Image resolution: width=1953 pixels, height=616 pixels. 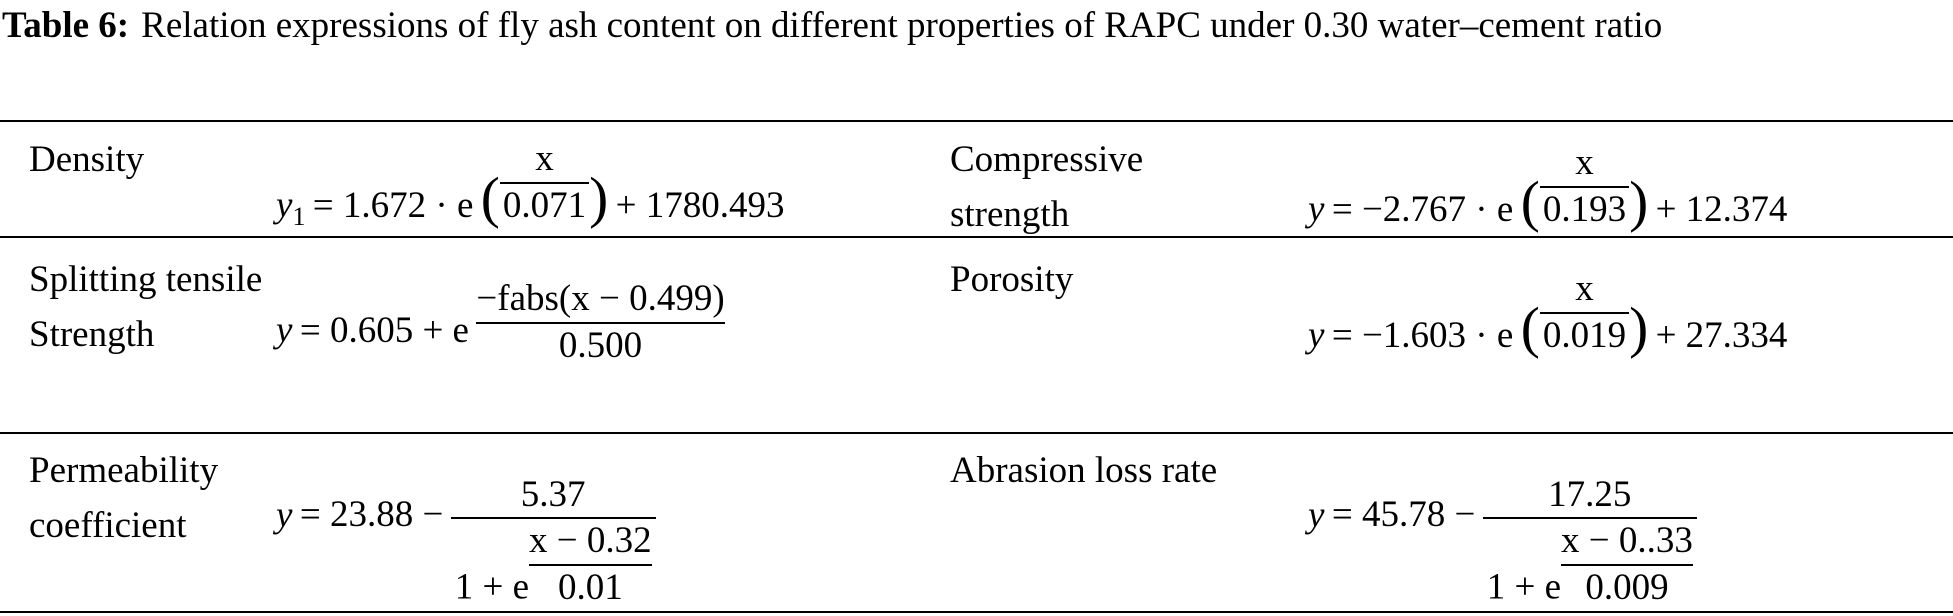 I want to click on formula-prefix: = −2.767 · e, so click(x=1422, y=209).